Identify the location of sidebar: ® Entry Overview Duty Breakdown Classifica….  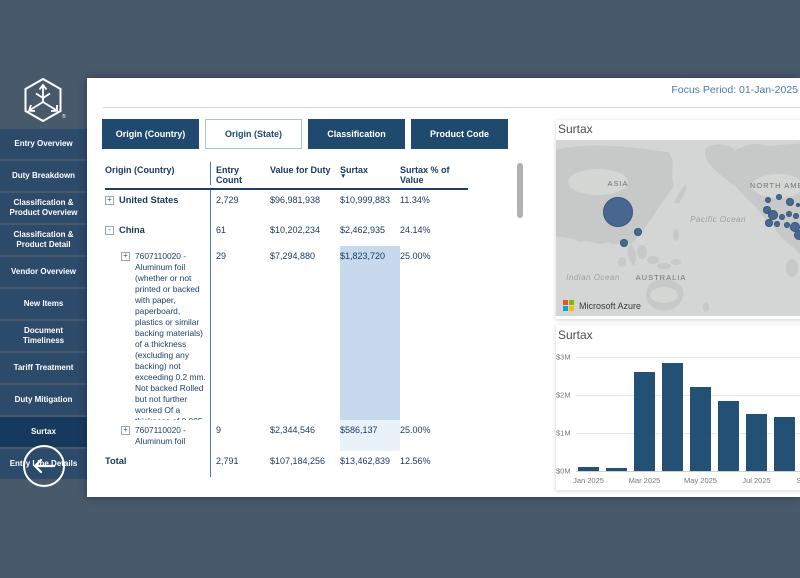
(43, 289).